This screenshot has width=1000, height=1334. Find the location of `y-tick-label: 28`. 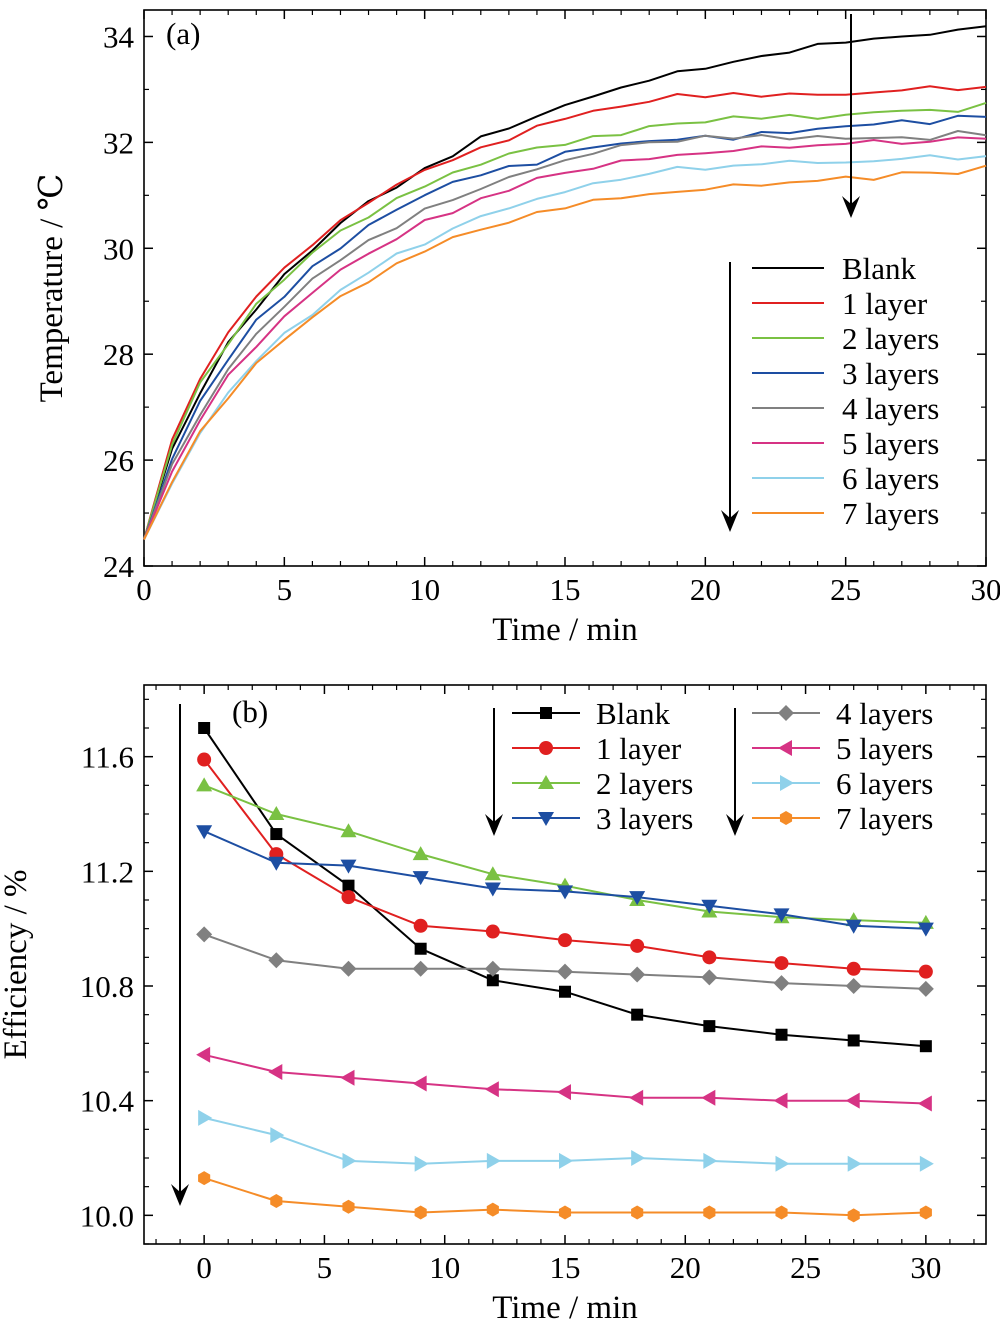

y-tick-label: 28 is located at coordinates (118, 354).